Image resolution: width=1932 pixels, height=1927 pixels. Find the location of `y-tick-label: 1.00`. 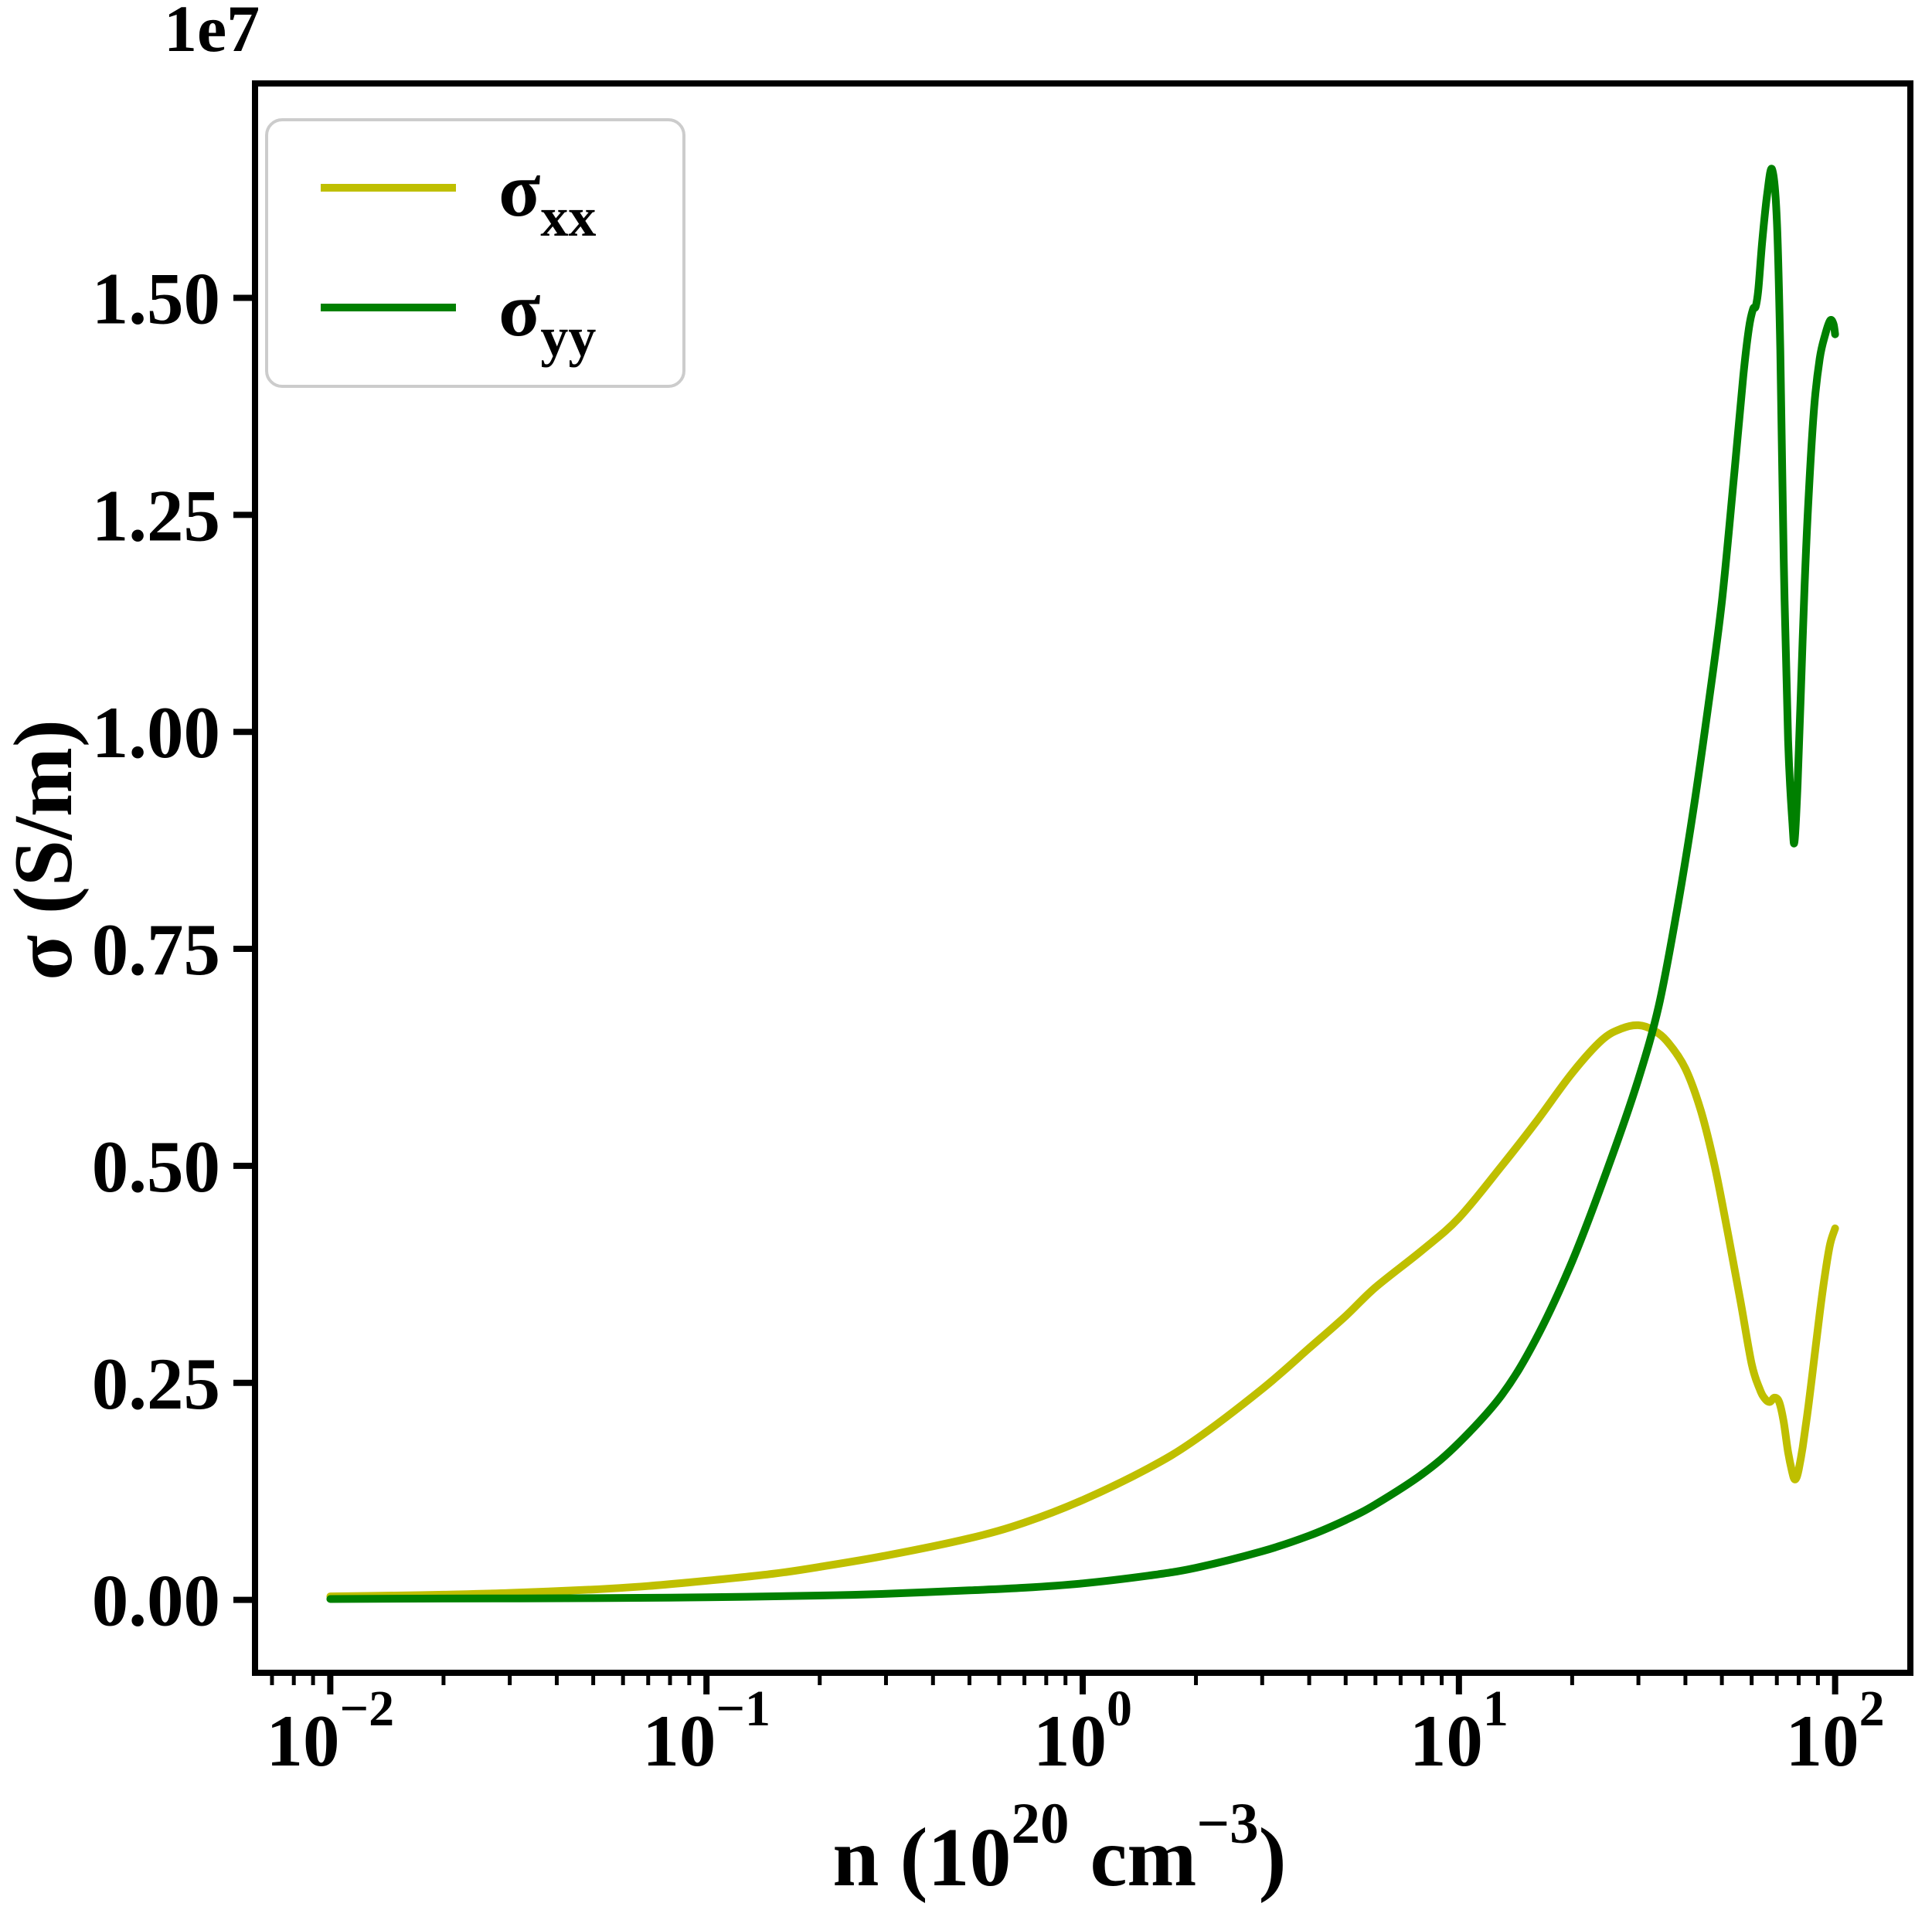

y-tick-label: 1.00 is located at coordinates (156, 732).